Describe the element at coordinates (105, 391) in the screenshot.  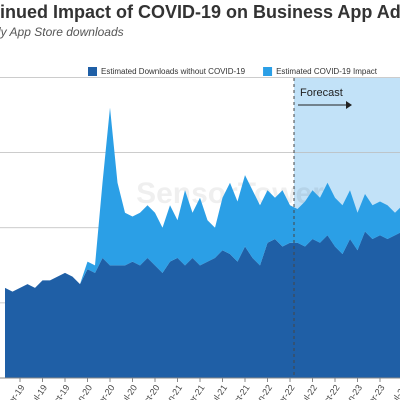
I see `x-tick-label: Apr-20` at that location.